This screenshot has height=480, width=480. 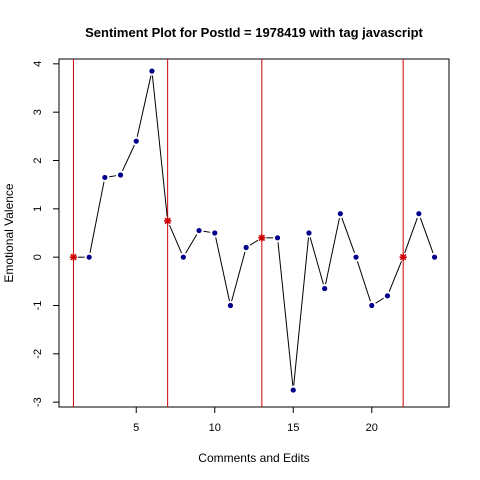 What do you see at coordinates (38, 354) in the screenshot?
I see `y-tick-label: -2` at bounding box center [38, 354].